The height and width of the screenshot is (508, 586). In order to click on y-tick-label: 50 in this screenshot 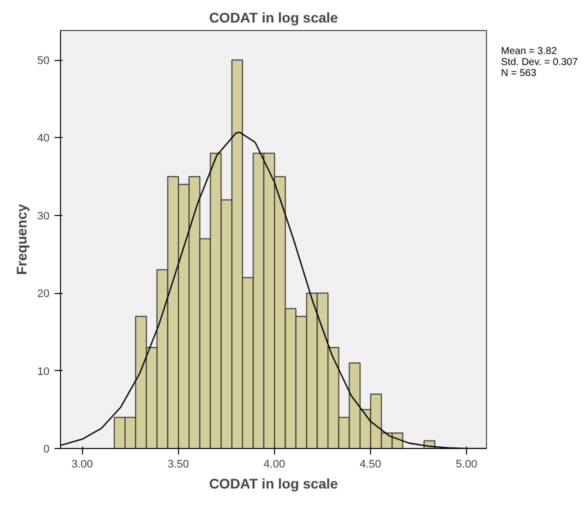, I will do `click(43, 61)`.